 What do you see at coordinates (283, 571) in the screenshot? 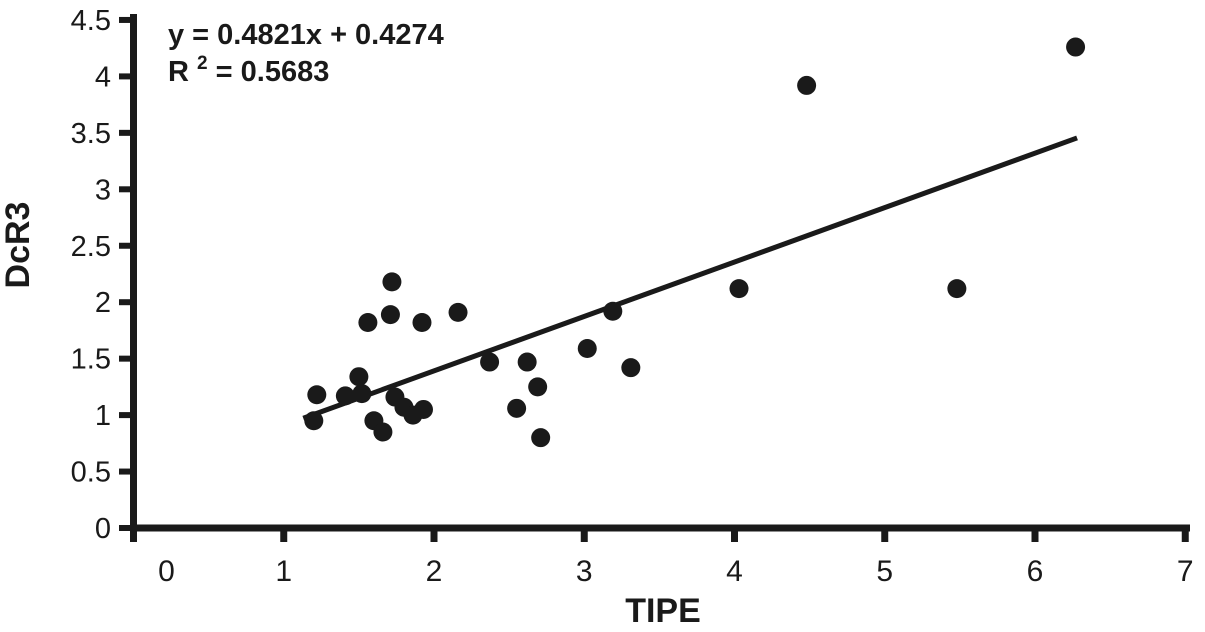
I see `x-tick-label: 1` at bounding box center [283, 571].